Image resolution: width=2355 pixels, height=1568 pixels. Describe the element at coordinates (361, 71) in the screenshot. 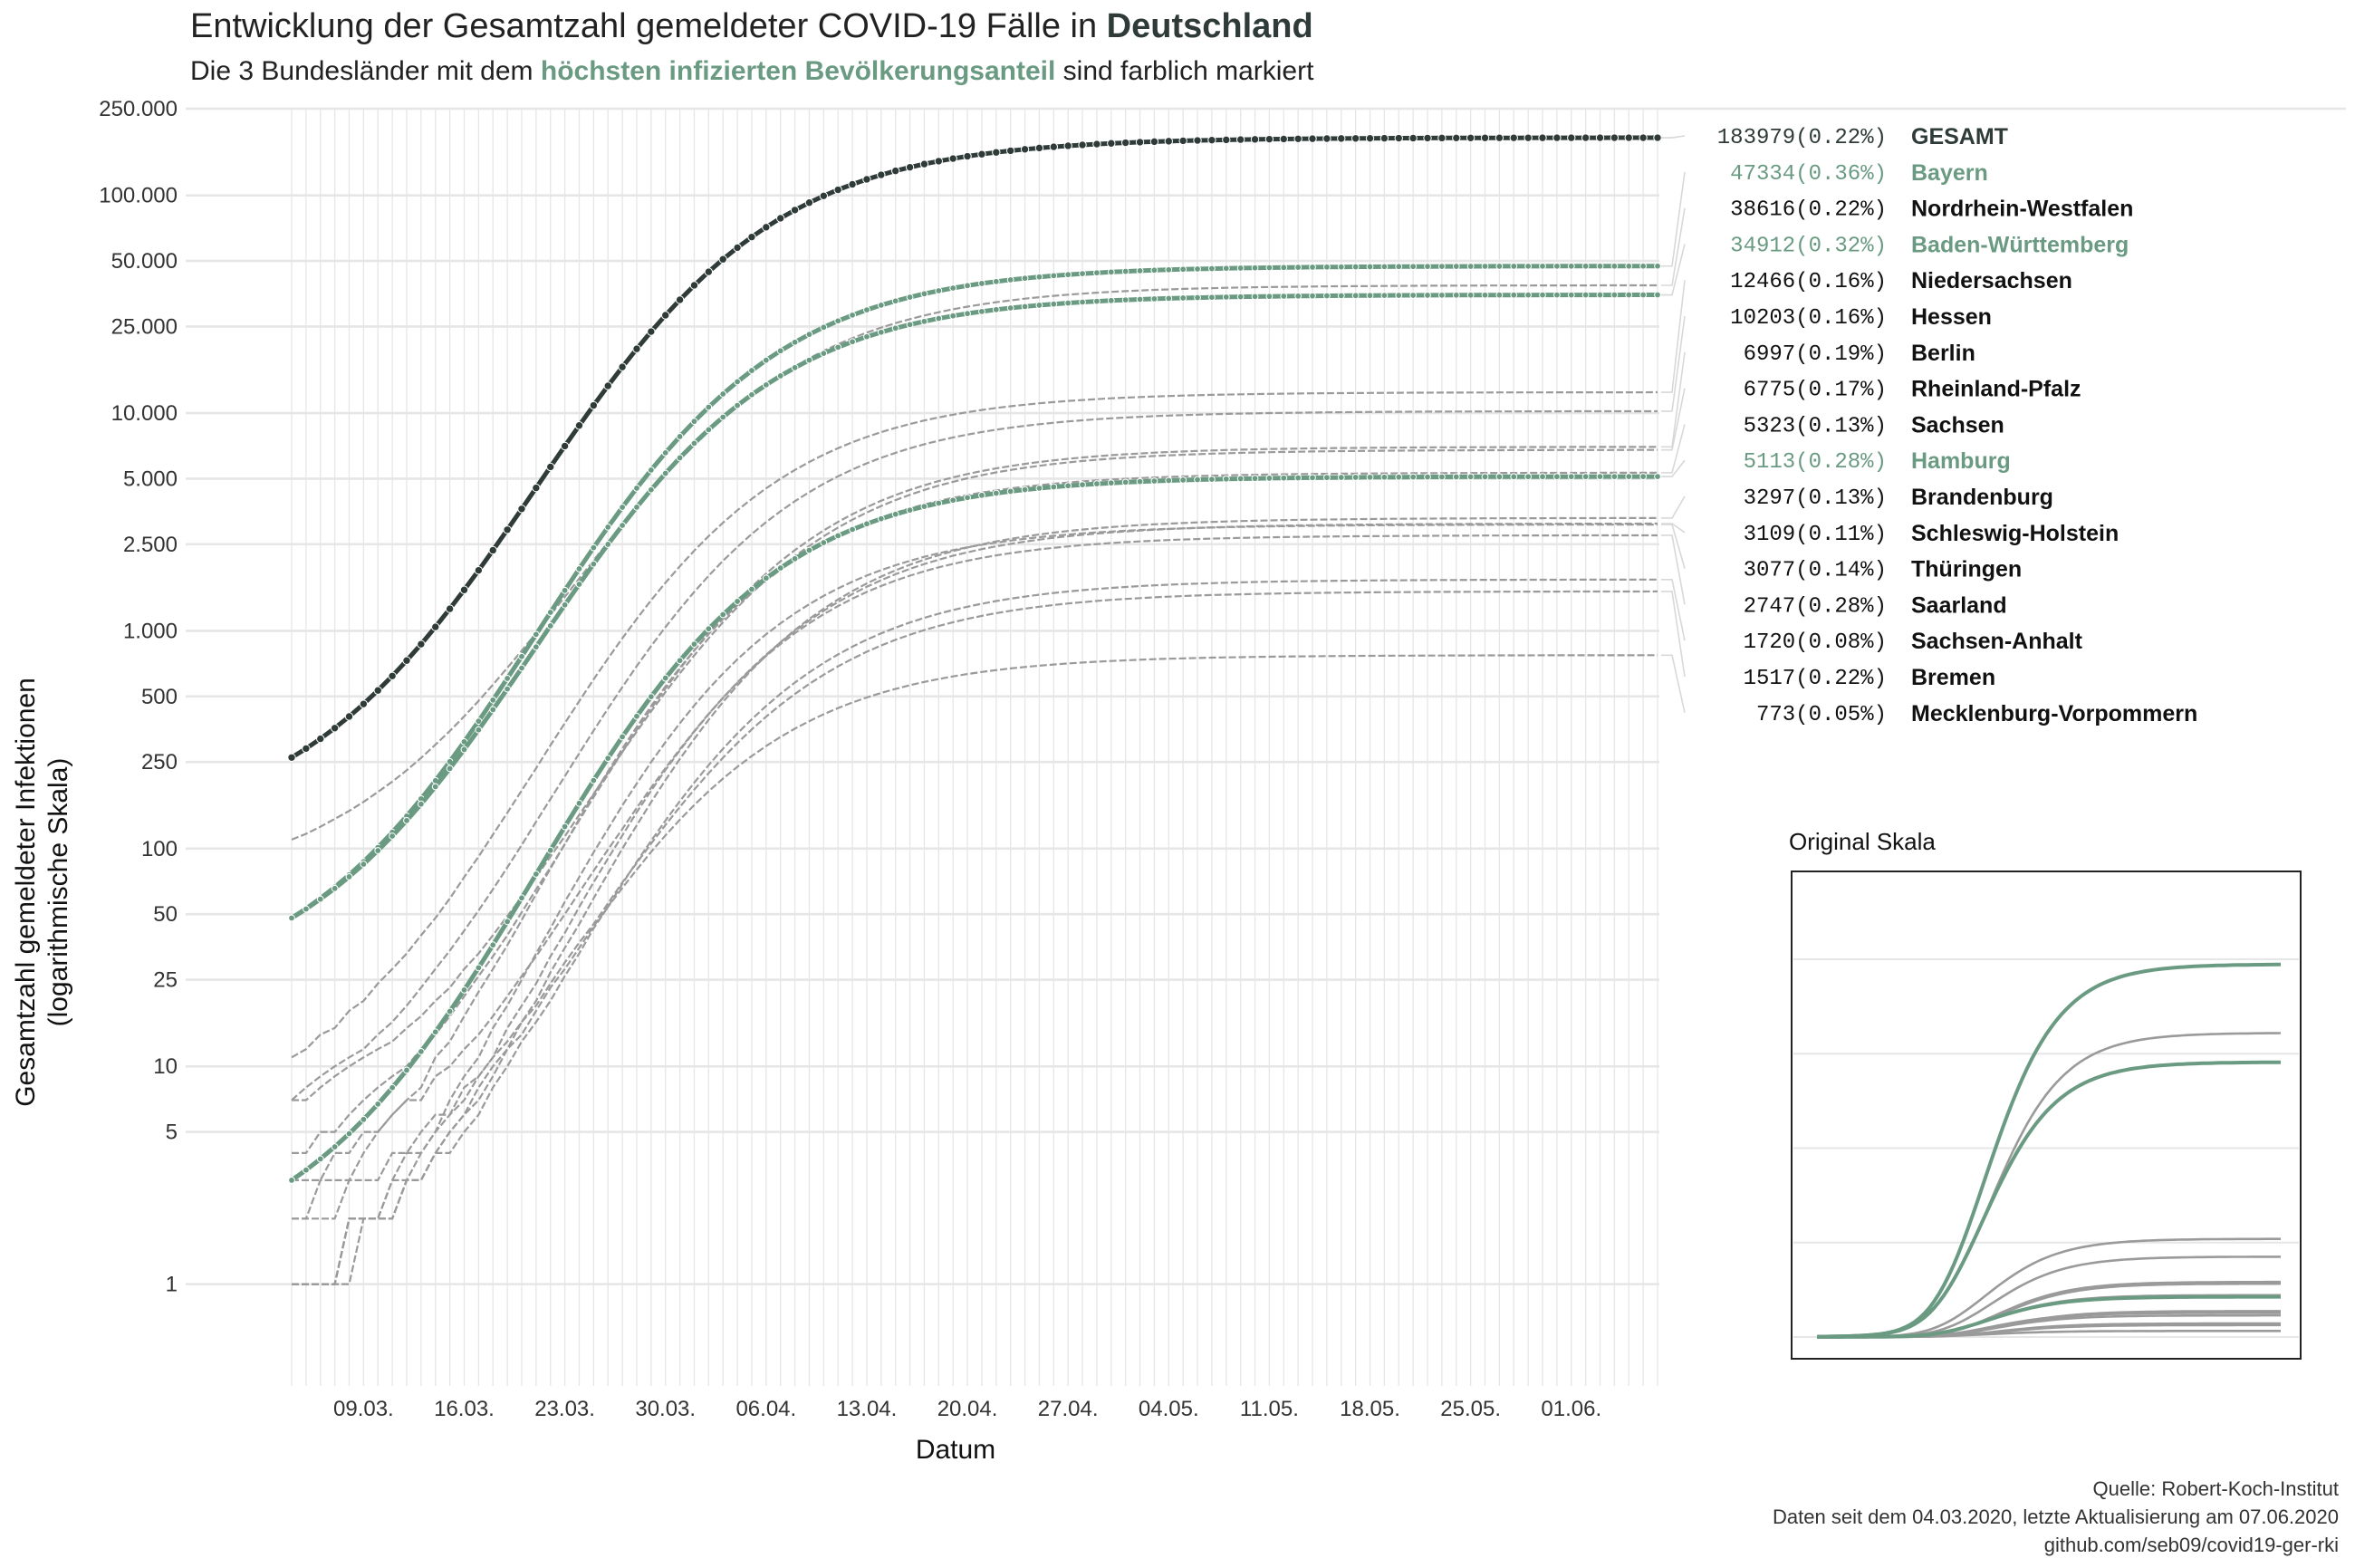

I see `subtitle-prefix: Die 3 Bundesländer mit dem` at that location.